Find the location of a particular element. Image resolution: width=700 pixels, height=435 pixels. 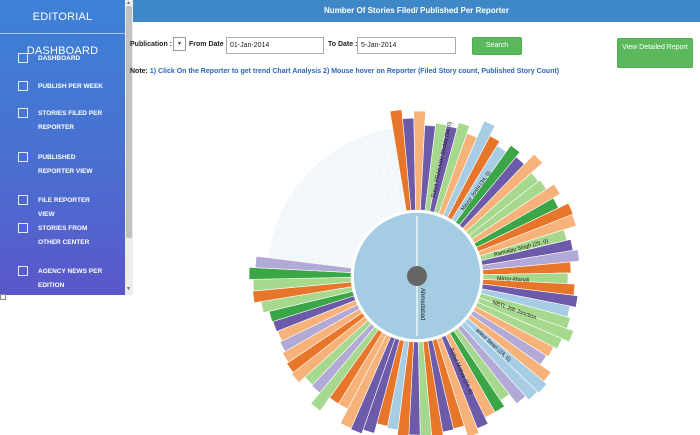

to-date-input: 5-Jan-2014 is located at coordinates (406, 45).